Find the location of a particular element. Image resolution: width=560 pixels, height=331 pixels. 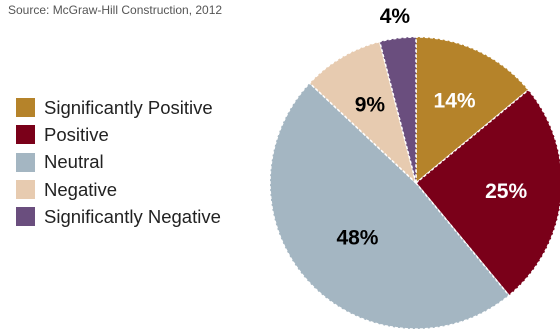

source-note: Source: McGraw-Hill Construction, 2012 is located at coordinates (115, 10).